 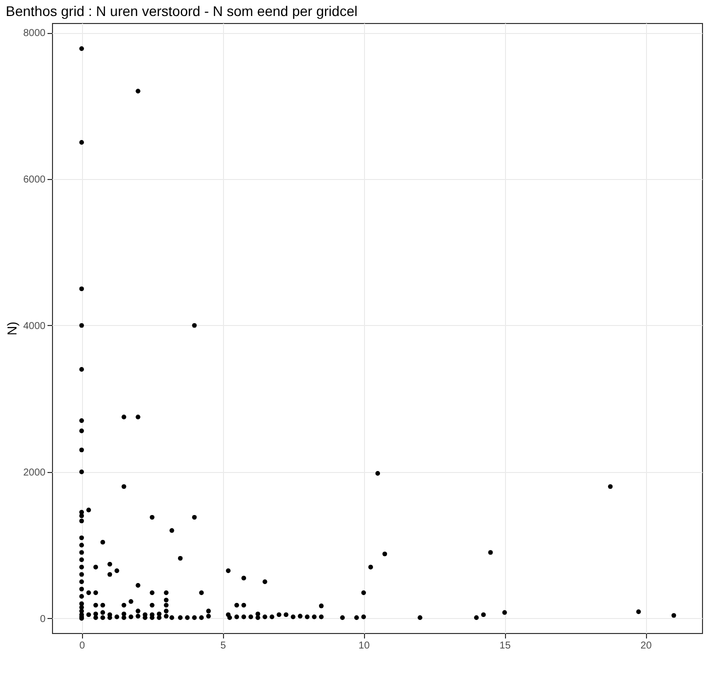 What do you see at coordinates (34, 472) in the screenshot?
I see `y-tick-label: 2000` at bounding box center [34, 472].